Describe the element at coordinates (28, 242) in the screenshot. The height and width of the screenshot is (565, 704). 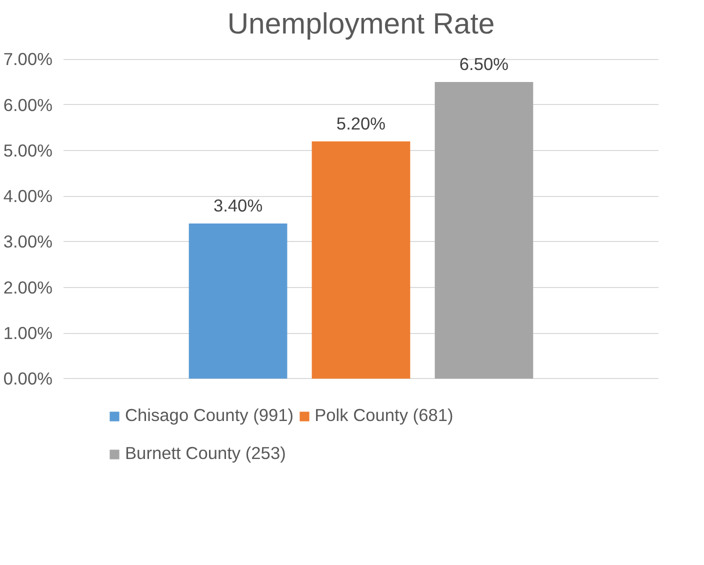
I see `y-tick-label: 3.00%` at that location.